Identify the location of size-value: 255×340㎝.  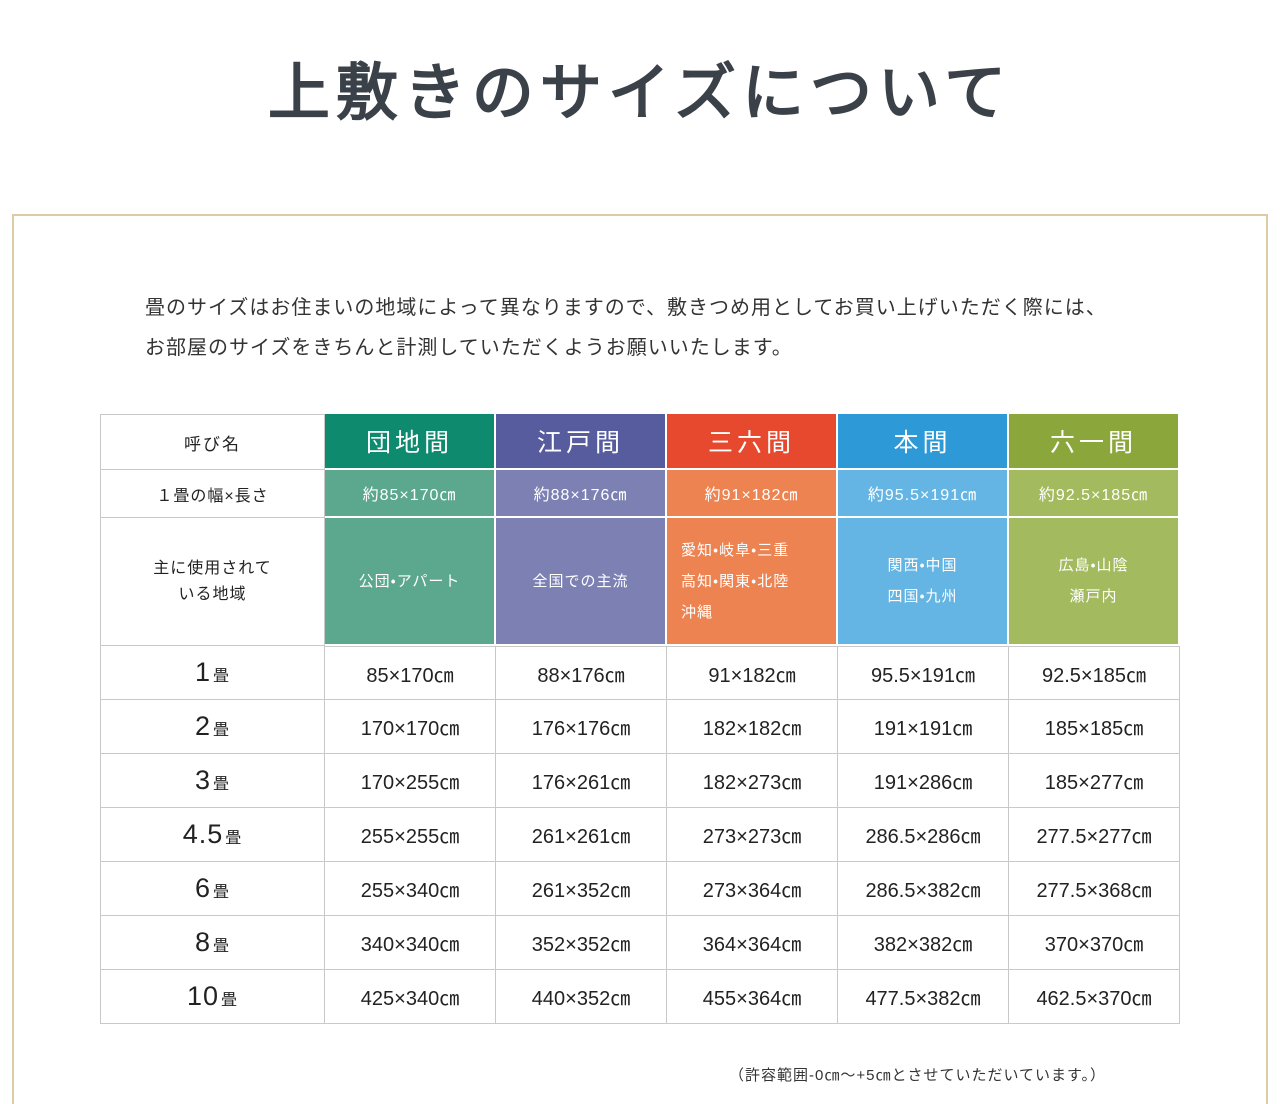
(410, 889).